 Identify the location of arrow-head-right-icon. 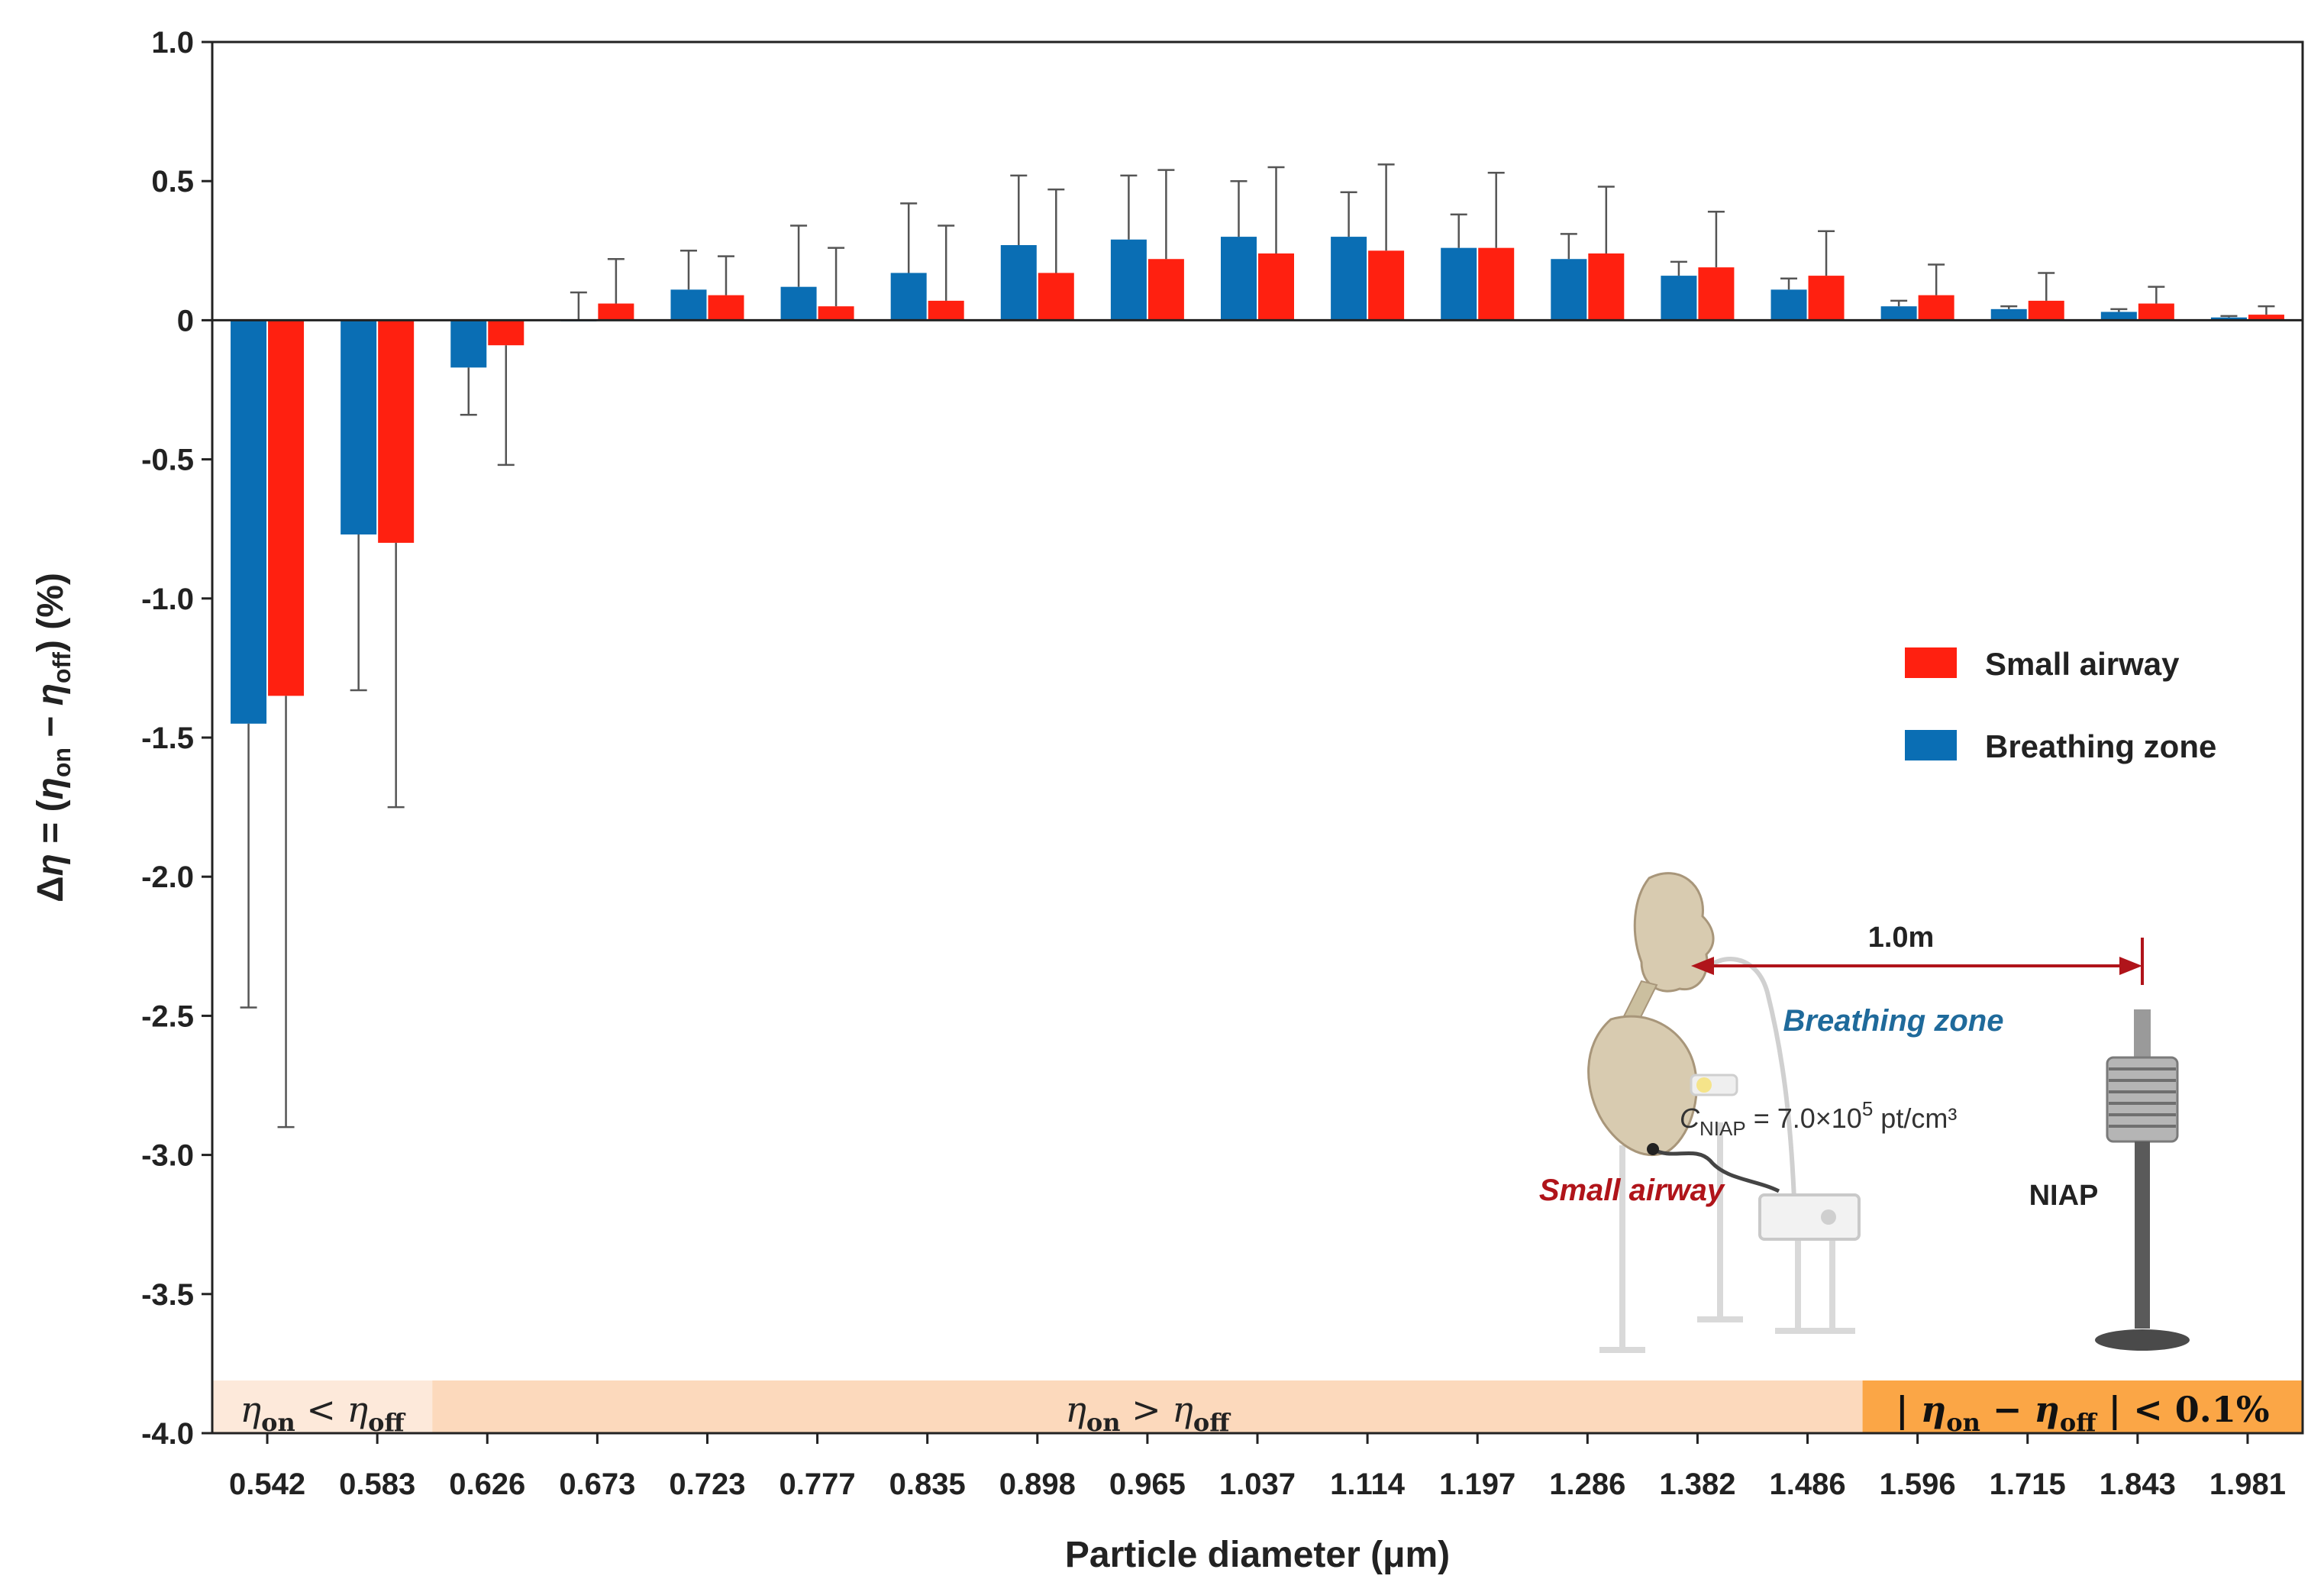
(2130, 966).